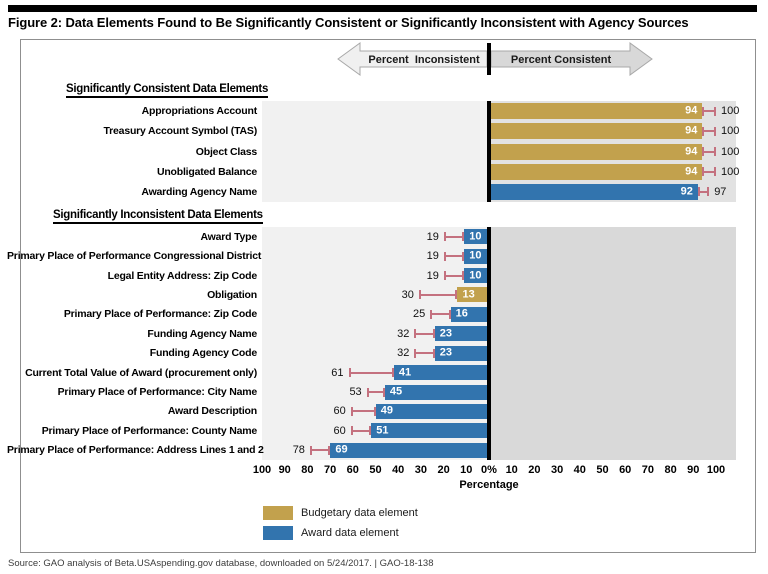 The width and height of the screenshot is (768, 574). Describe the element at coordinates (160, 314) in the screenshot. I see `row-label: Primary Place of Performance: Zip Code` at that location.